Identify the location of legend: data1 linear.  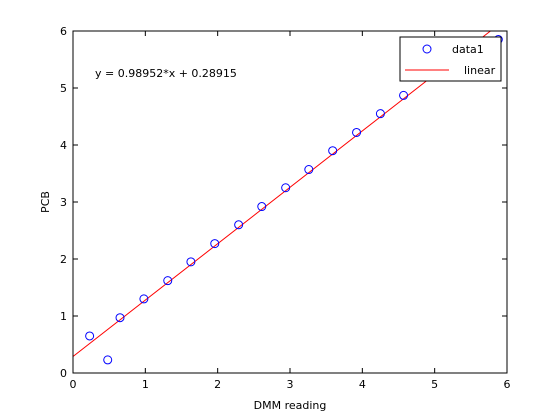
(450, 59).